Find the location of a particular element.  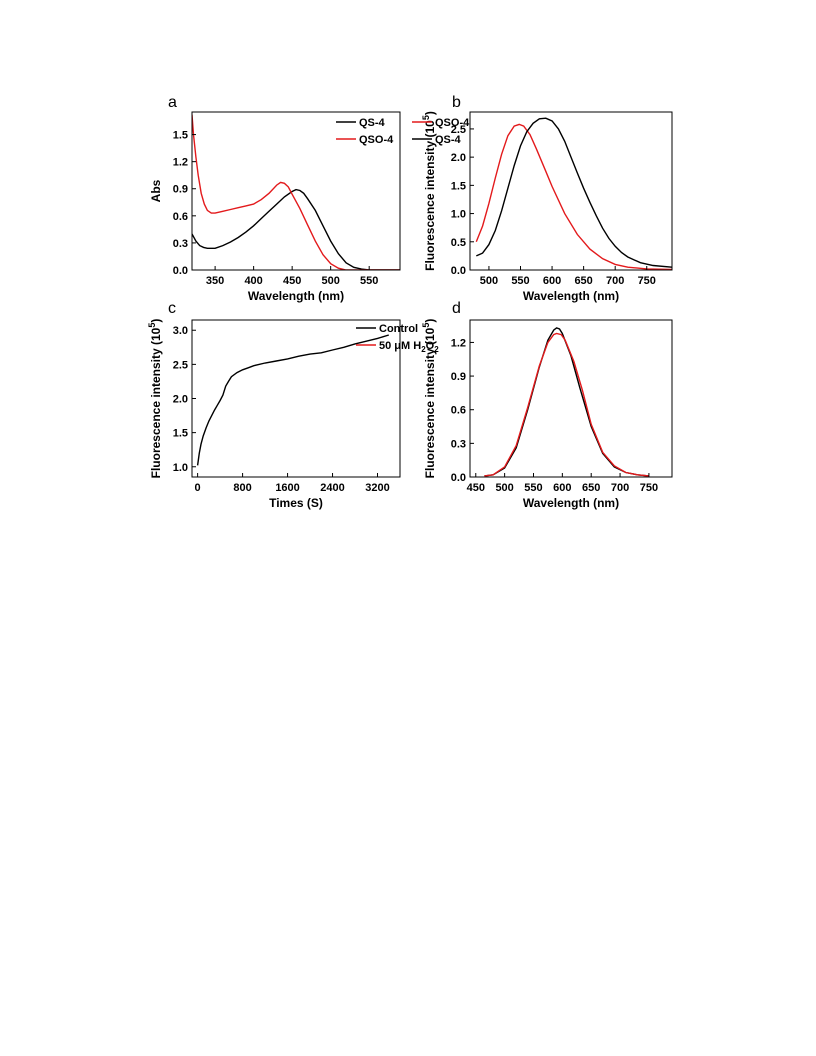

series-line-control is located at coordinates (566, 402).